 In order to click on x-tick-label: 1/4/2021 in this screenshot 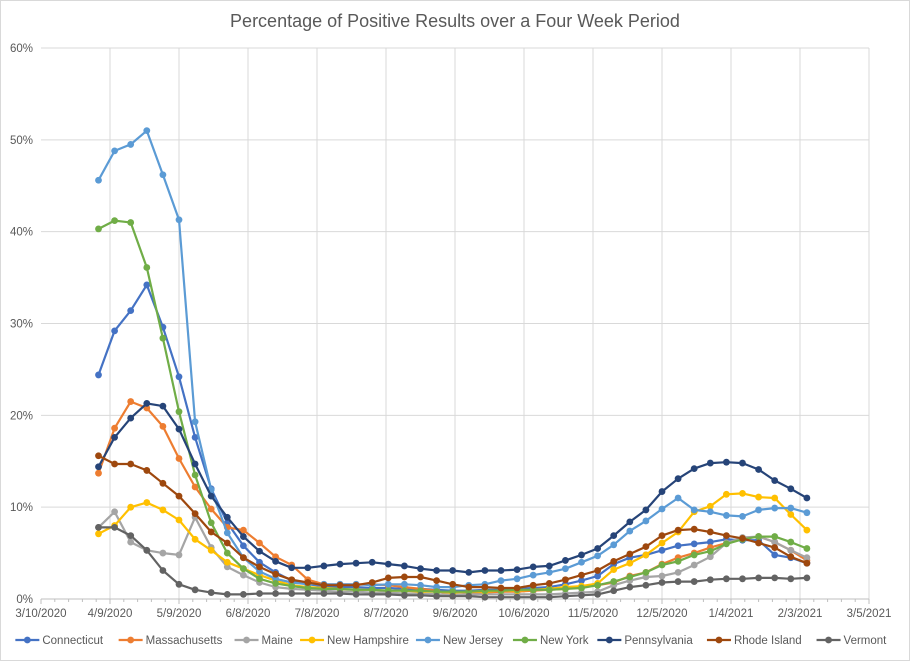, I will do `click(731, 614)`.